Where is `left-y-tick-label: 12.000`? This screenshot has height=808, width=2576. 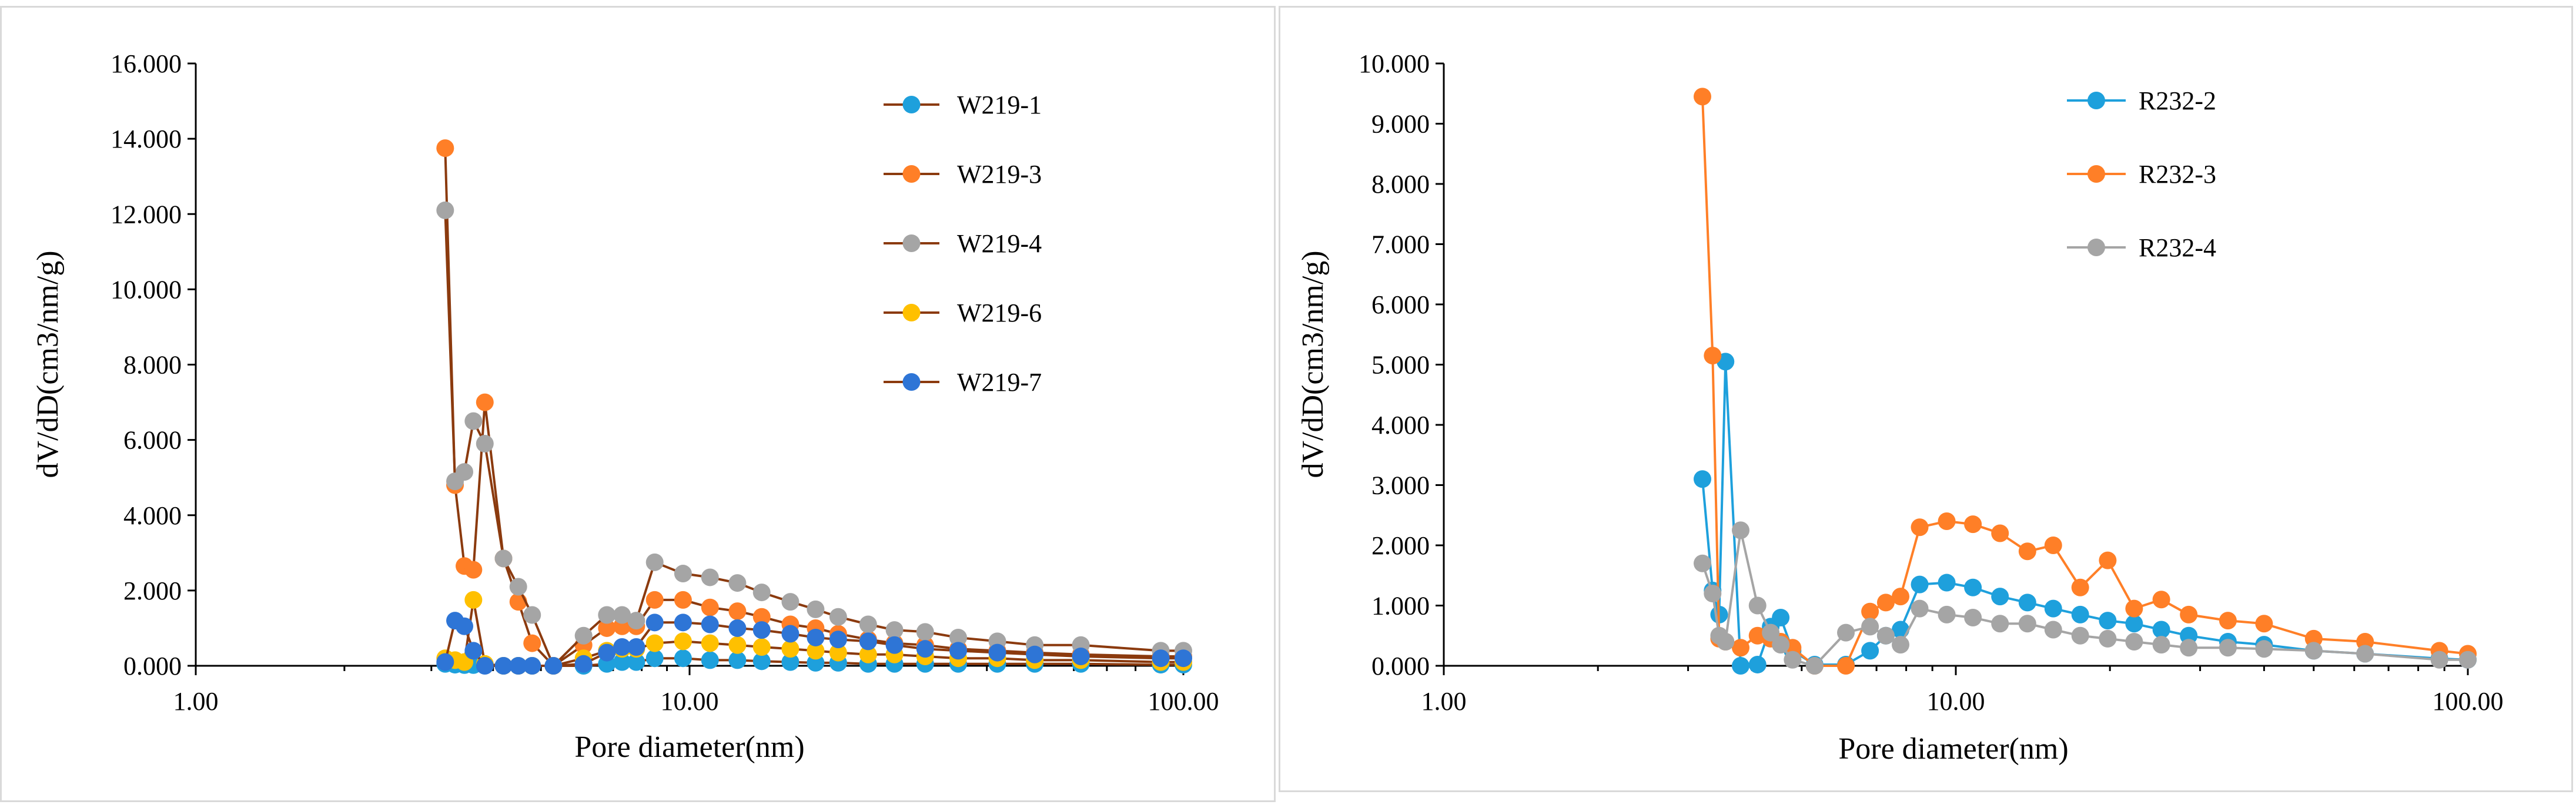 left-y-tick-label: 12.000 is located at coordinates (146, 214).